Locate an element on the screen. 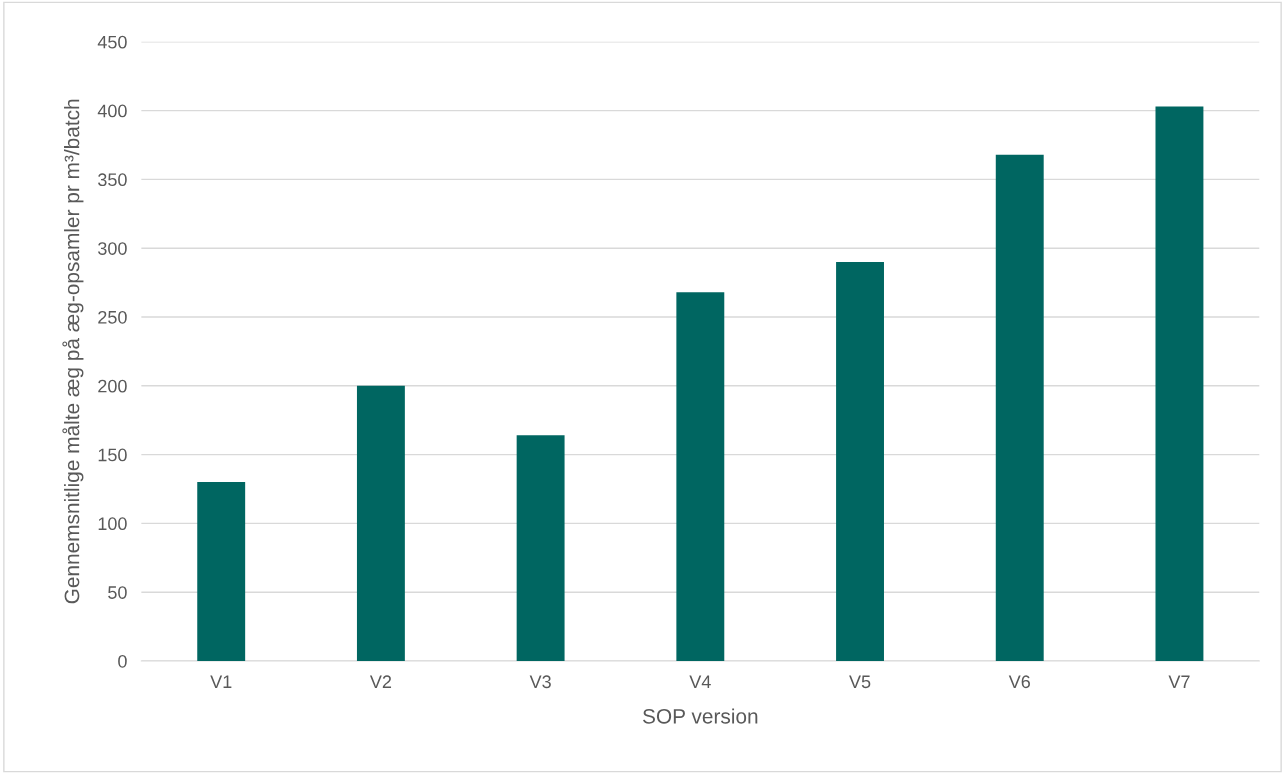 Image resolution: width=1285 pixels, height=774 pixels. y-tick-label: 300 is located at coordinates (112, 248).